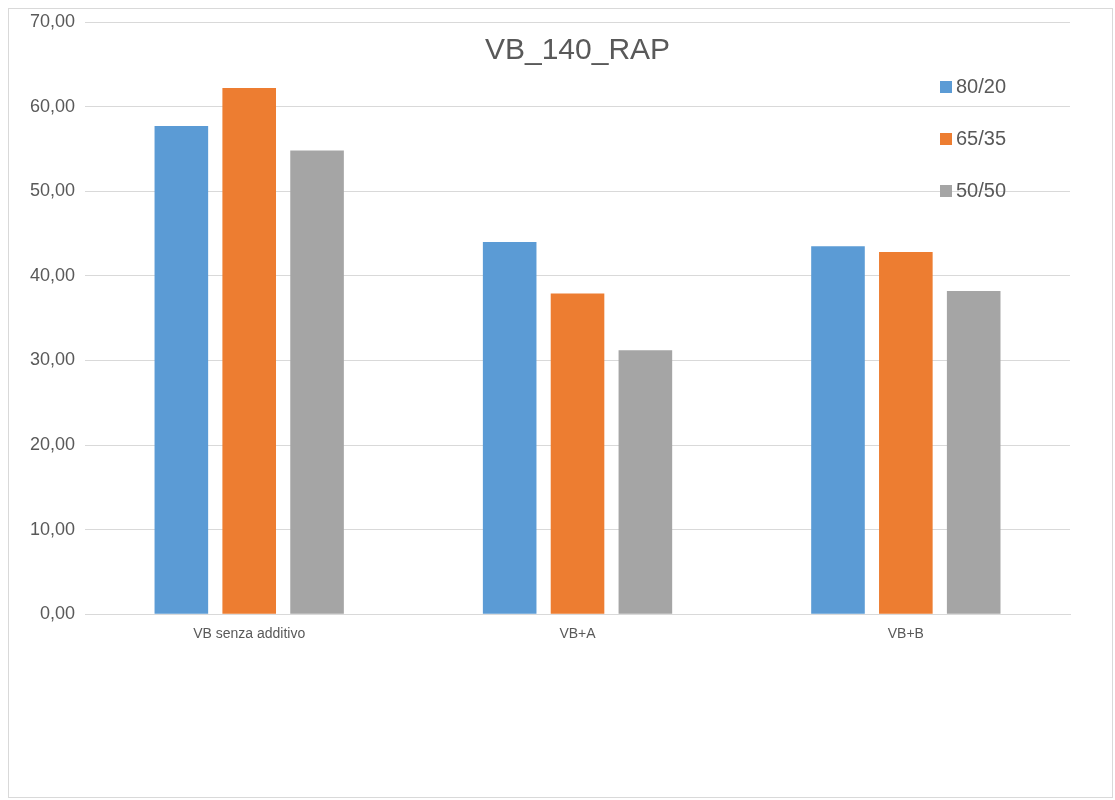 Image resolution: width=1115 pixels, height=800 pixels. I want to click on x-tick-label: VB+A, so click(578, 633).